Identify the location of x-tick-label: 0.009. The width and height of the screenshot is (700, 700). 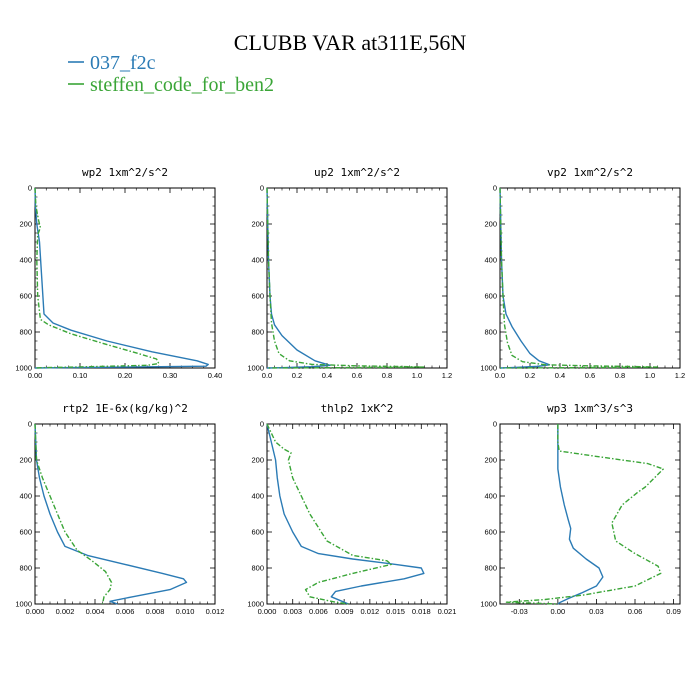
(344, 611).